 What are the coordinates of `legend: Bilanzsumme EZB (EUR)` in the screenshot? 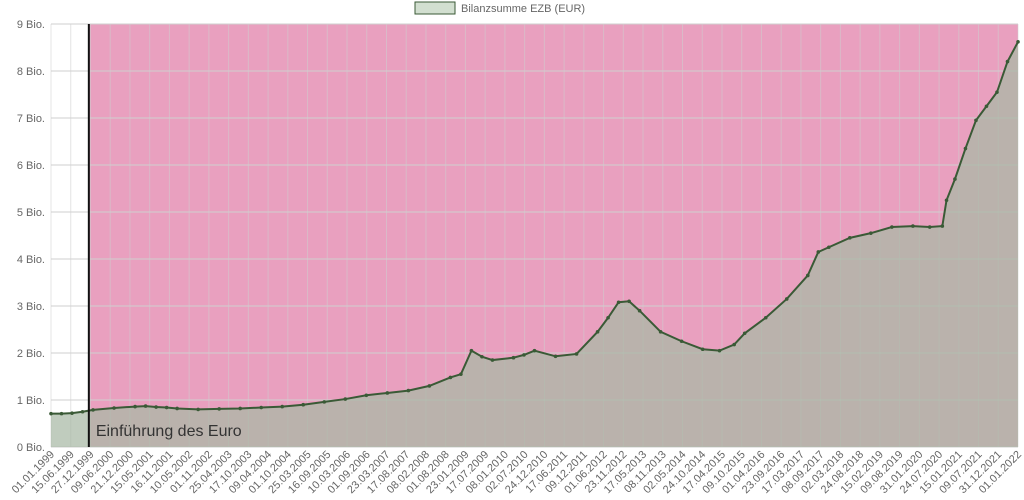 It's located at (499, 8).